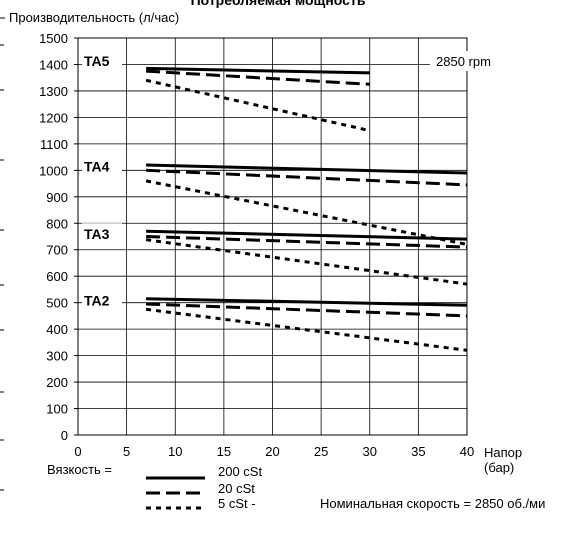 Image resolution: width=571 pixels, height=533 pixels. Describe the element at coordinates (370, 451) in the screenshot. I see `x-tick-label-6: 30` at that location.